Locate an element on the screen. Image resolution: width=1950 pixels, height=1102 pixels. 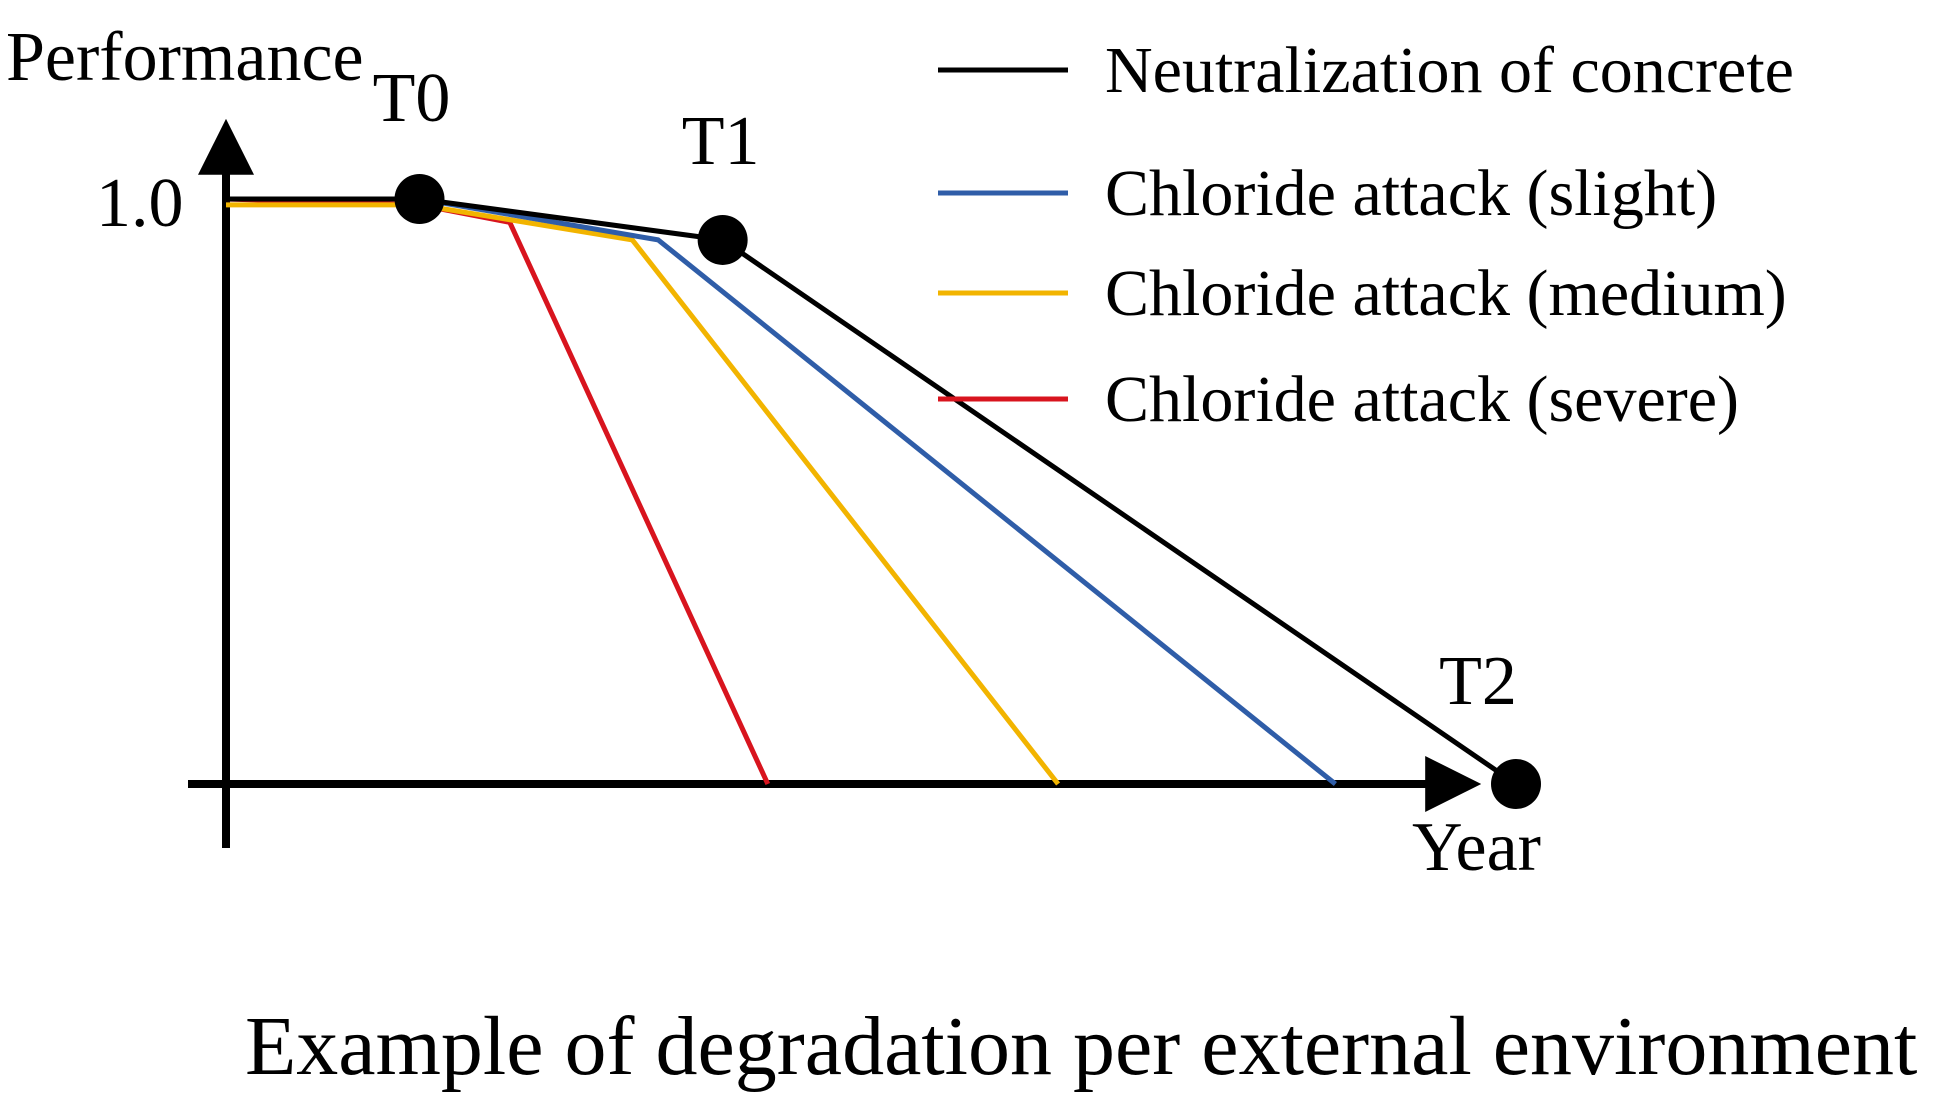
legend-label-neutralization: Neutralization of concrete is located at coordinates (1449, 70).